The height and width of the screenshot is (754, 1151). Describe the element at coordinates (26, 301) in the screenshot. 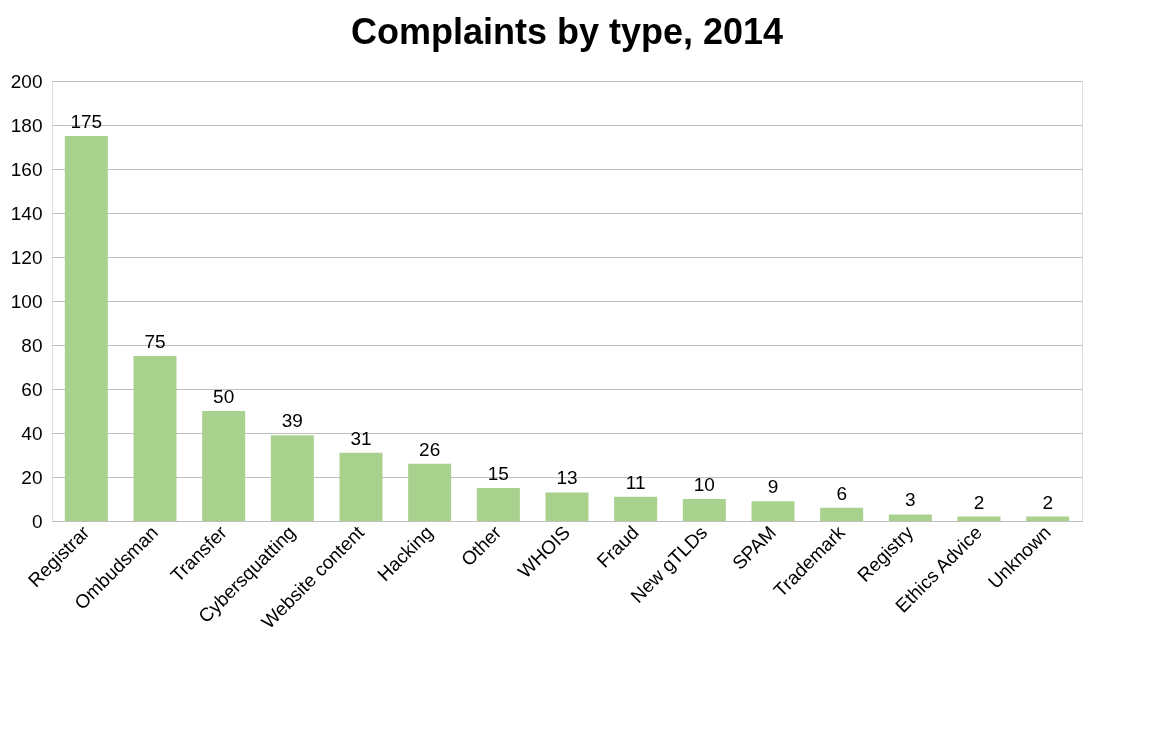

I see `y-tick-label: 100` at that location.